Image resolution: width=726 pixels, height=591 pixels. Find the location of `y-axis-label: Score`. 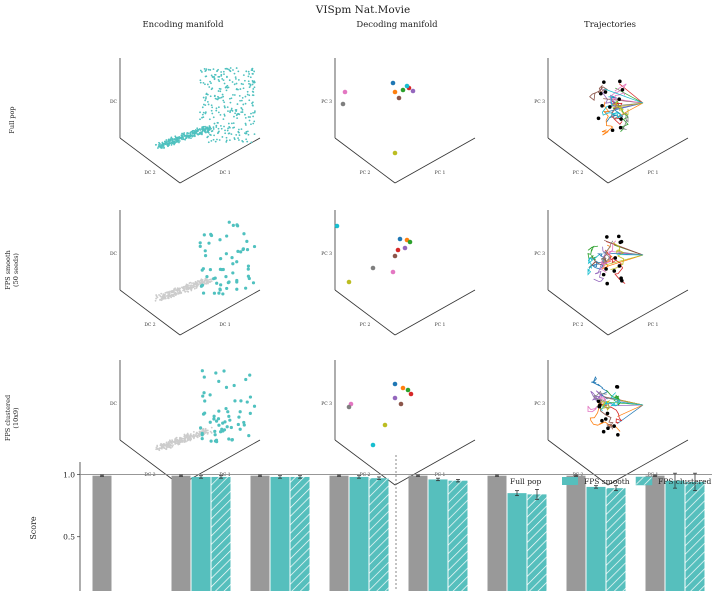

y-axis-label: Score is located at coordinates (33, 528).